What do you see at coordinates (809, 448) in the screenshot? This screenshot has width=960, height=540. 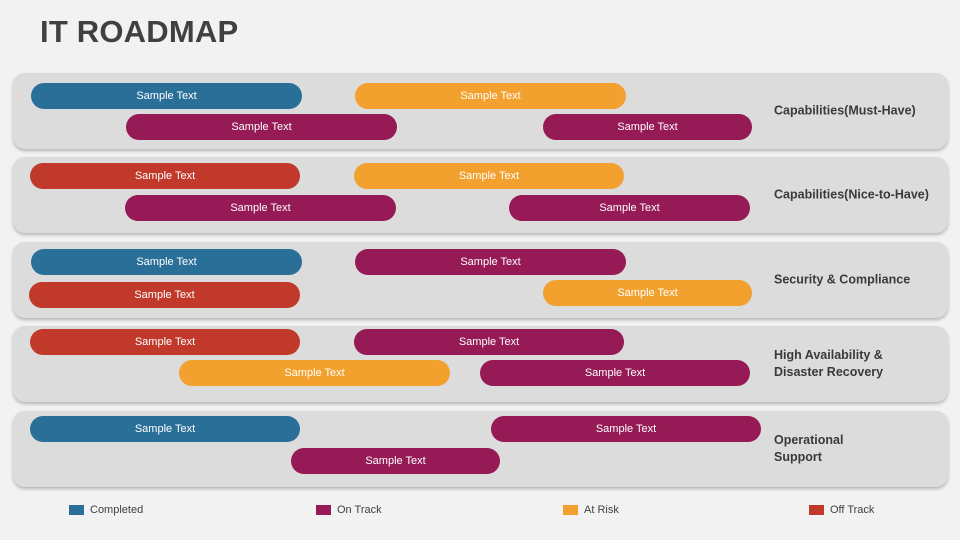 I see `row-label: Operational Support` at bounding box center [809, 448].